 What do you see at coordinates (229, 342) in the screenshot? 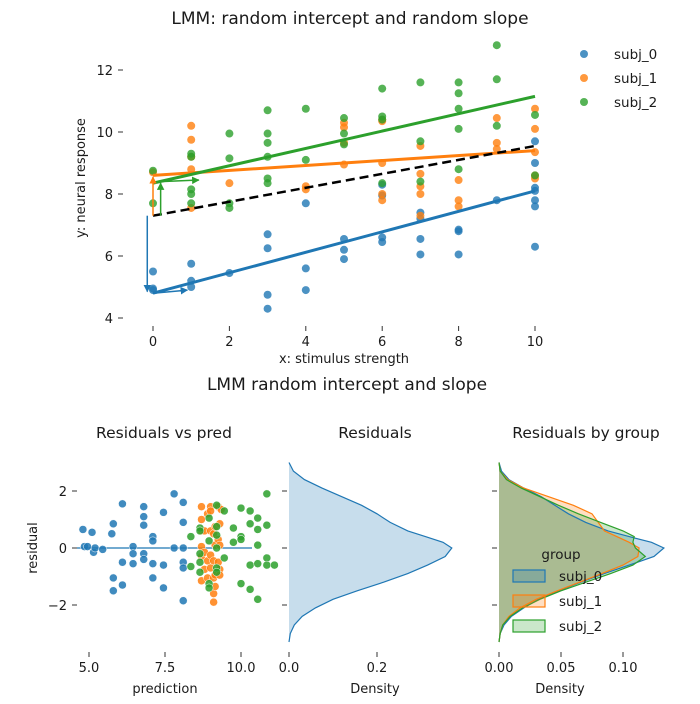
I see `x-tick-label: 2` at bounding box center [229, 342].